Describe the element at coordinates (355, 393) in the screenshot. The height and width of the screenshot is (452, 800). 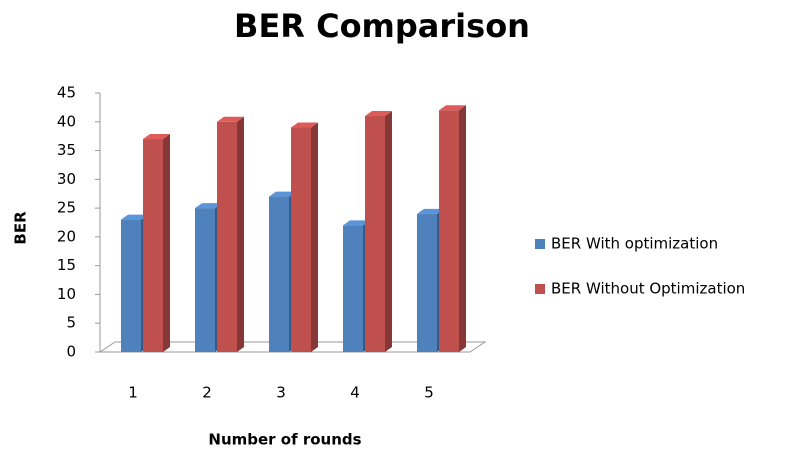
I see `x-tick-label: 4` at that location.